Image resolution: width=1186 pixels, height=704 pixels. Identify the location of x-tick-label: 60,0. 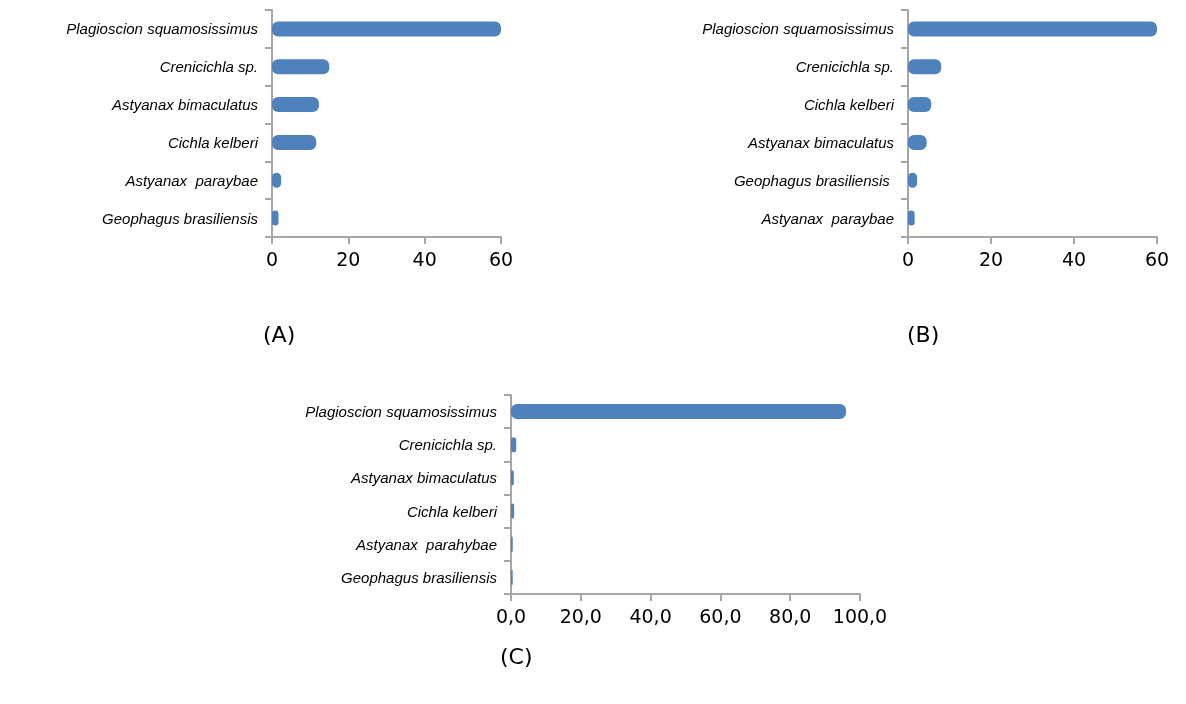
(720, 615).